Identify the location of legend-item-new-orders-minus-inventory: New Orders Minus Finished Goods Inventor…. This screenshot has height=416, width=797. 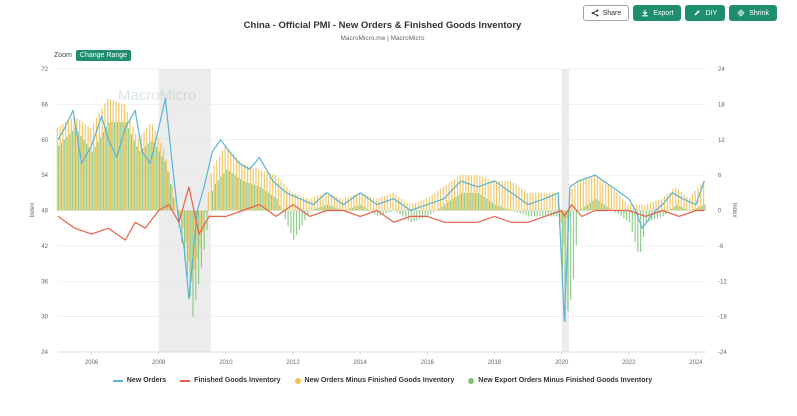
(374, 380).